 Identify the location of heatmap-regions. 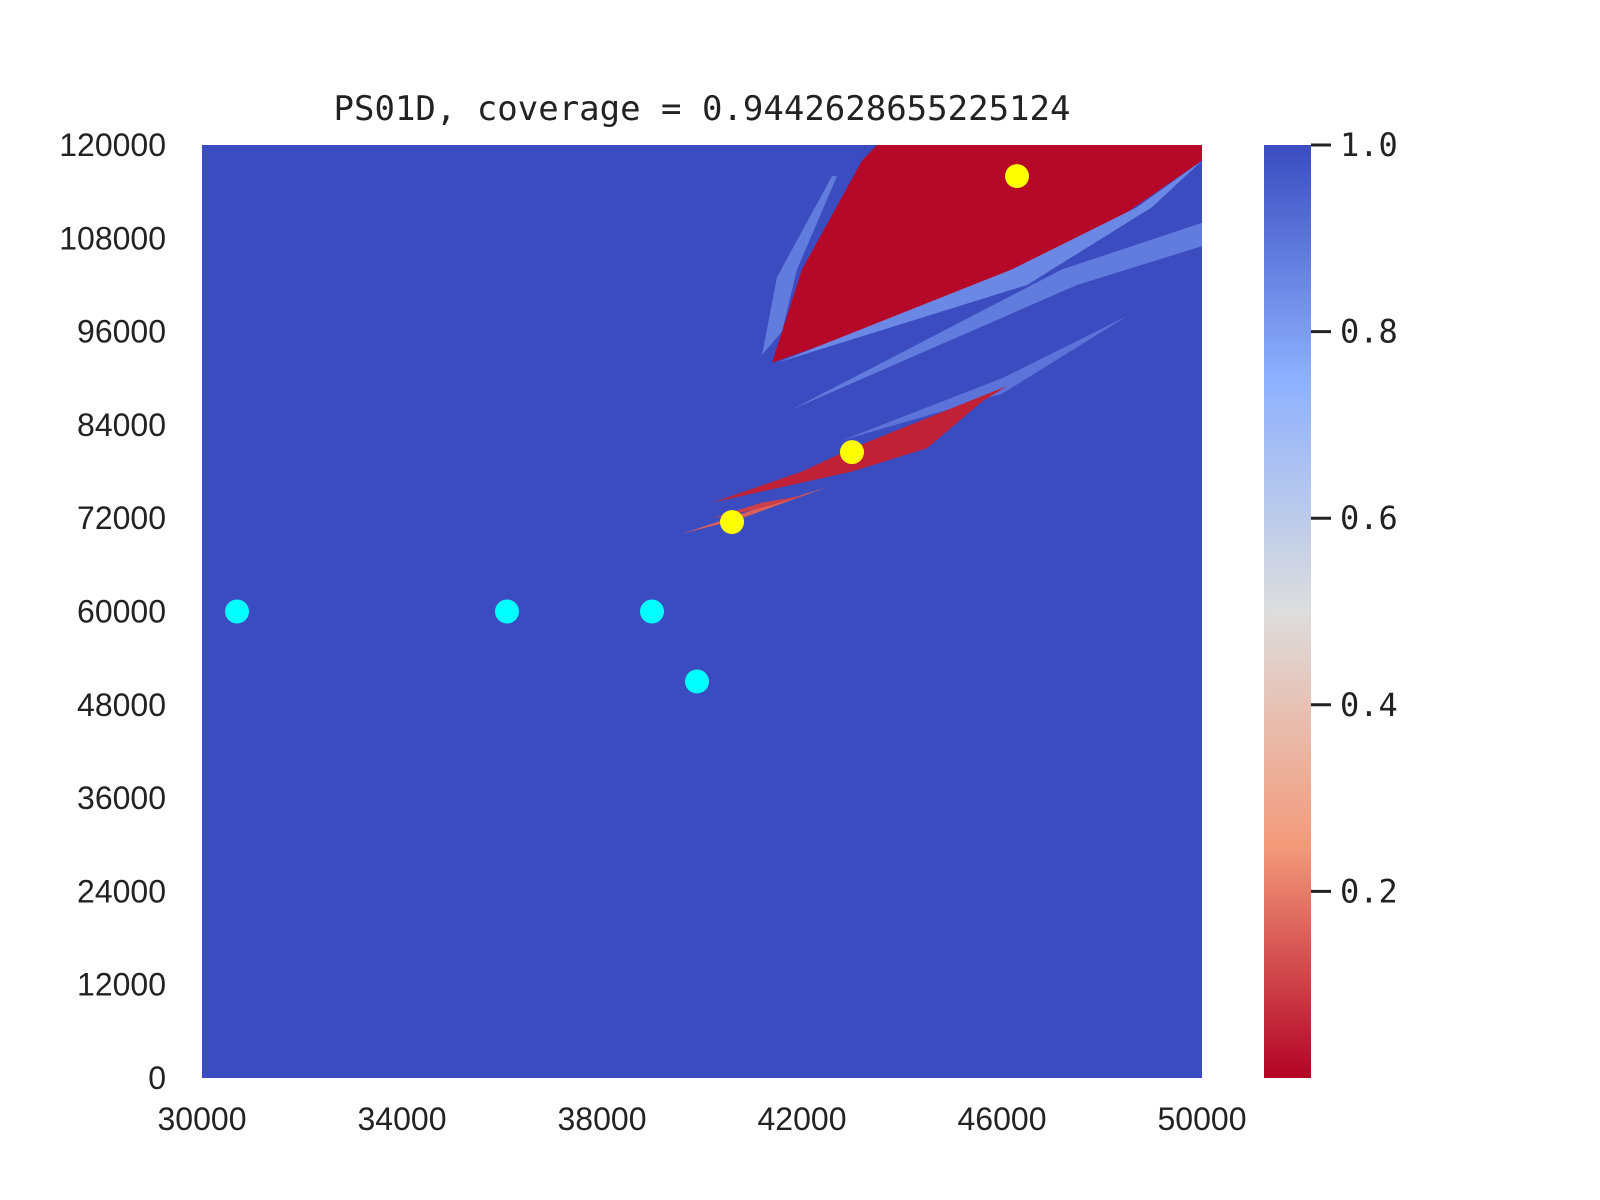
(942, 339).